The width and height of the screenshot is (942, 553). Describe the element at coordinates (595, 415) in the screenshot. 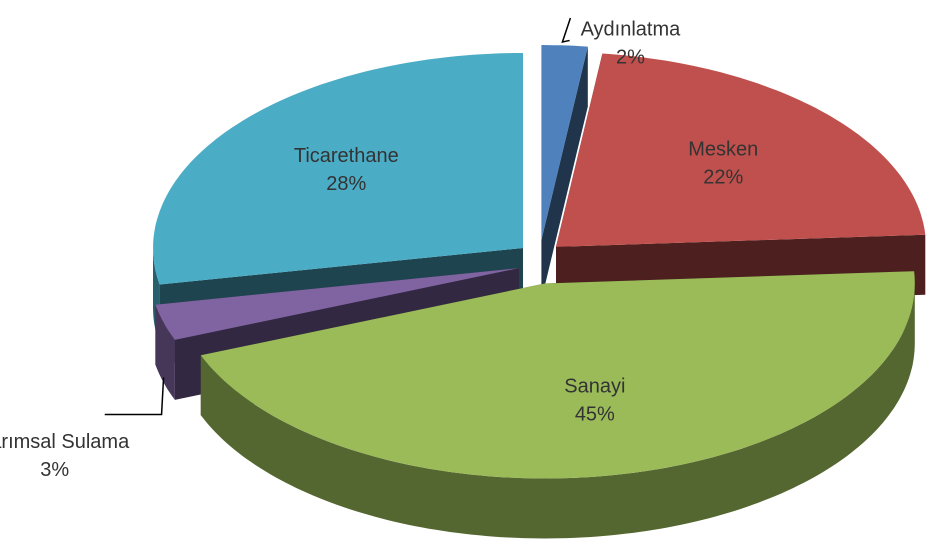

I see `slice-value-label: 45%` at that location.